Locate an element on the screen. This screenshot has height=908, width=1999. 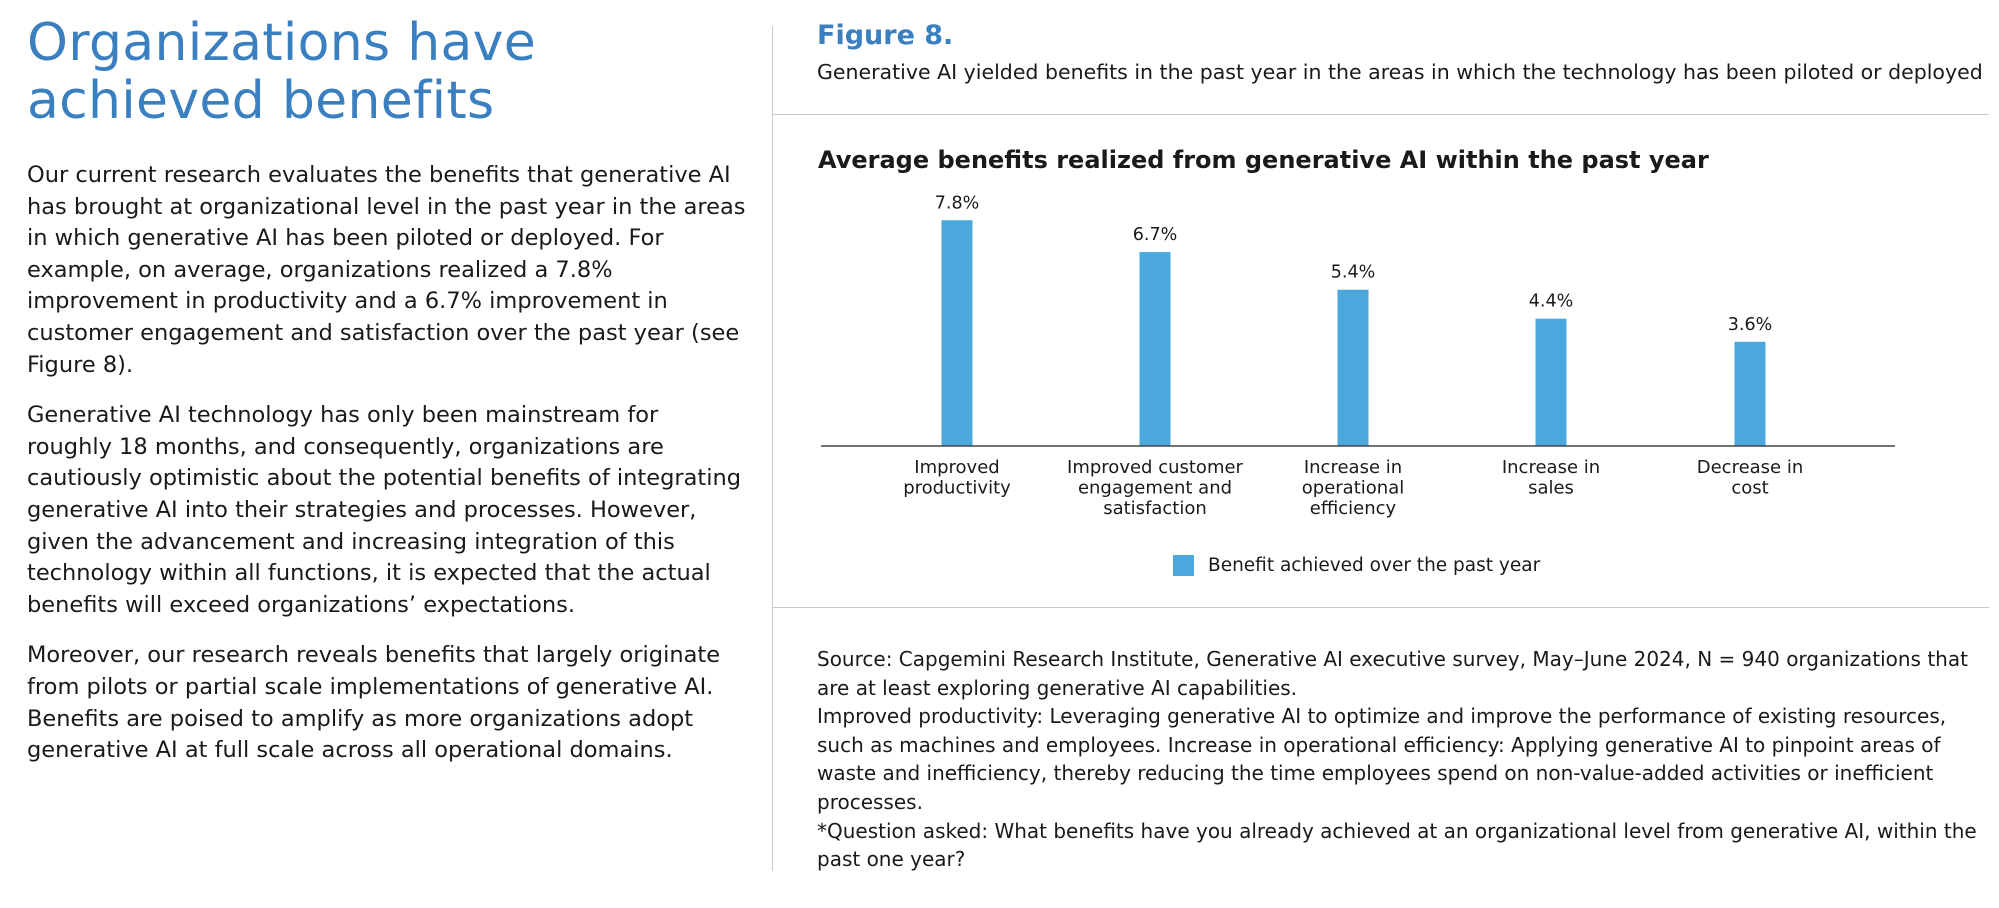
heading-line-1: Organizations have is located at coordinates (282, 43).